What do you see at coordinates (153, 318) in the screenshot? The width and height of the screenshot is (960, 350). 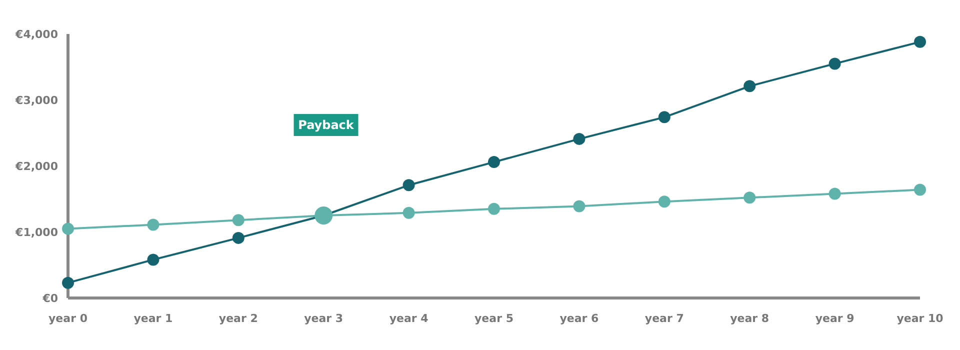 I see `x-tick-label: year 1` at bounding box center [153, 318].